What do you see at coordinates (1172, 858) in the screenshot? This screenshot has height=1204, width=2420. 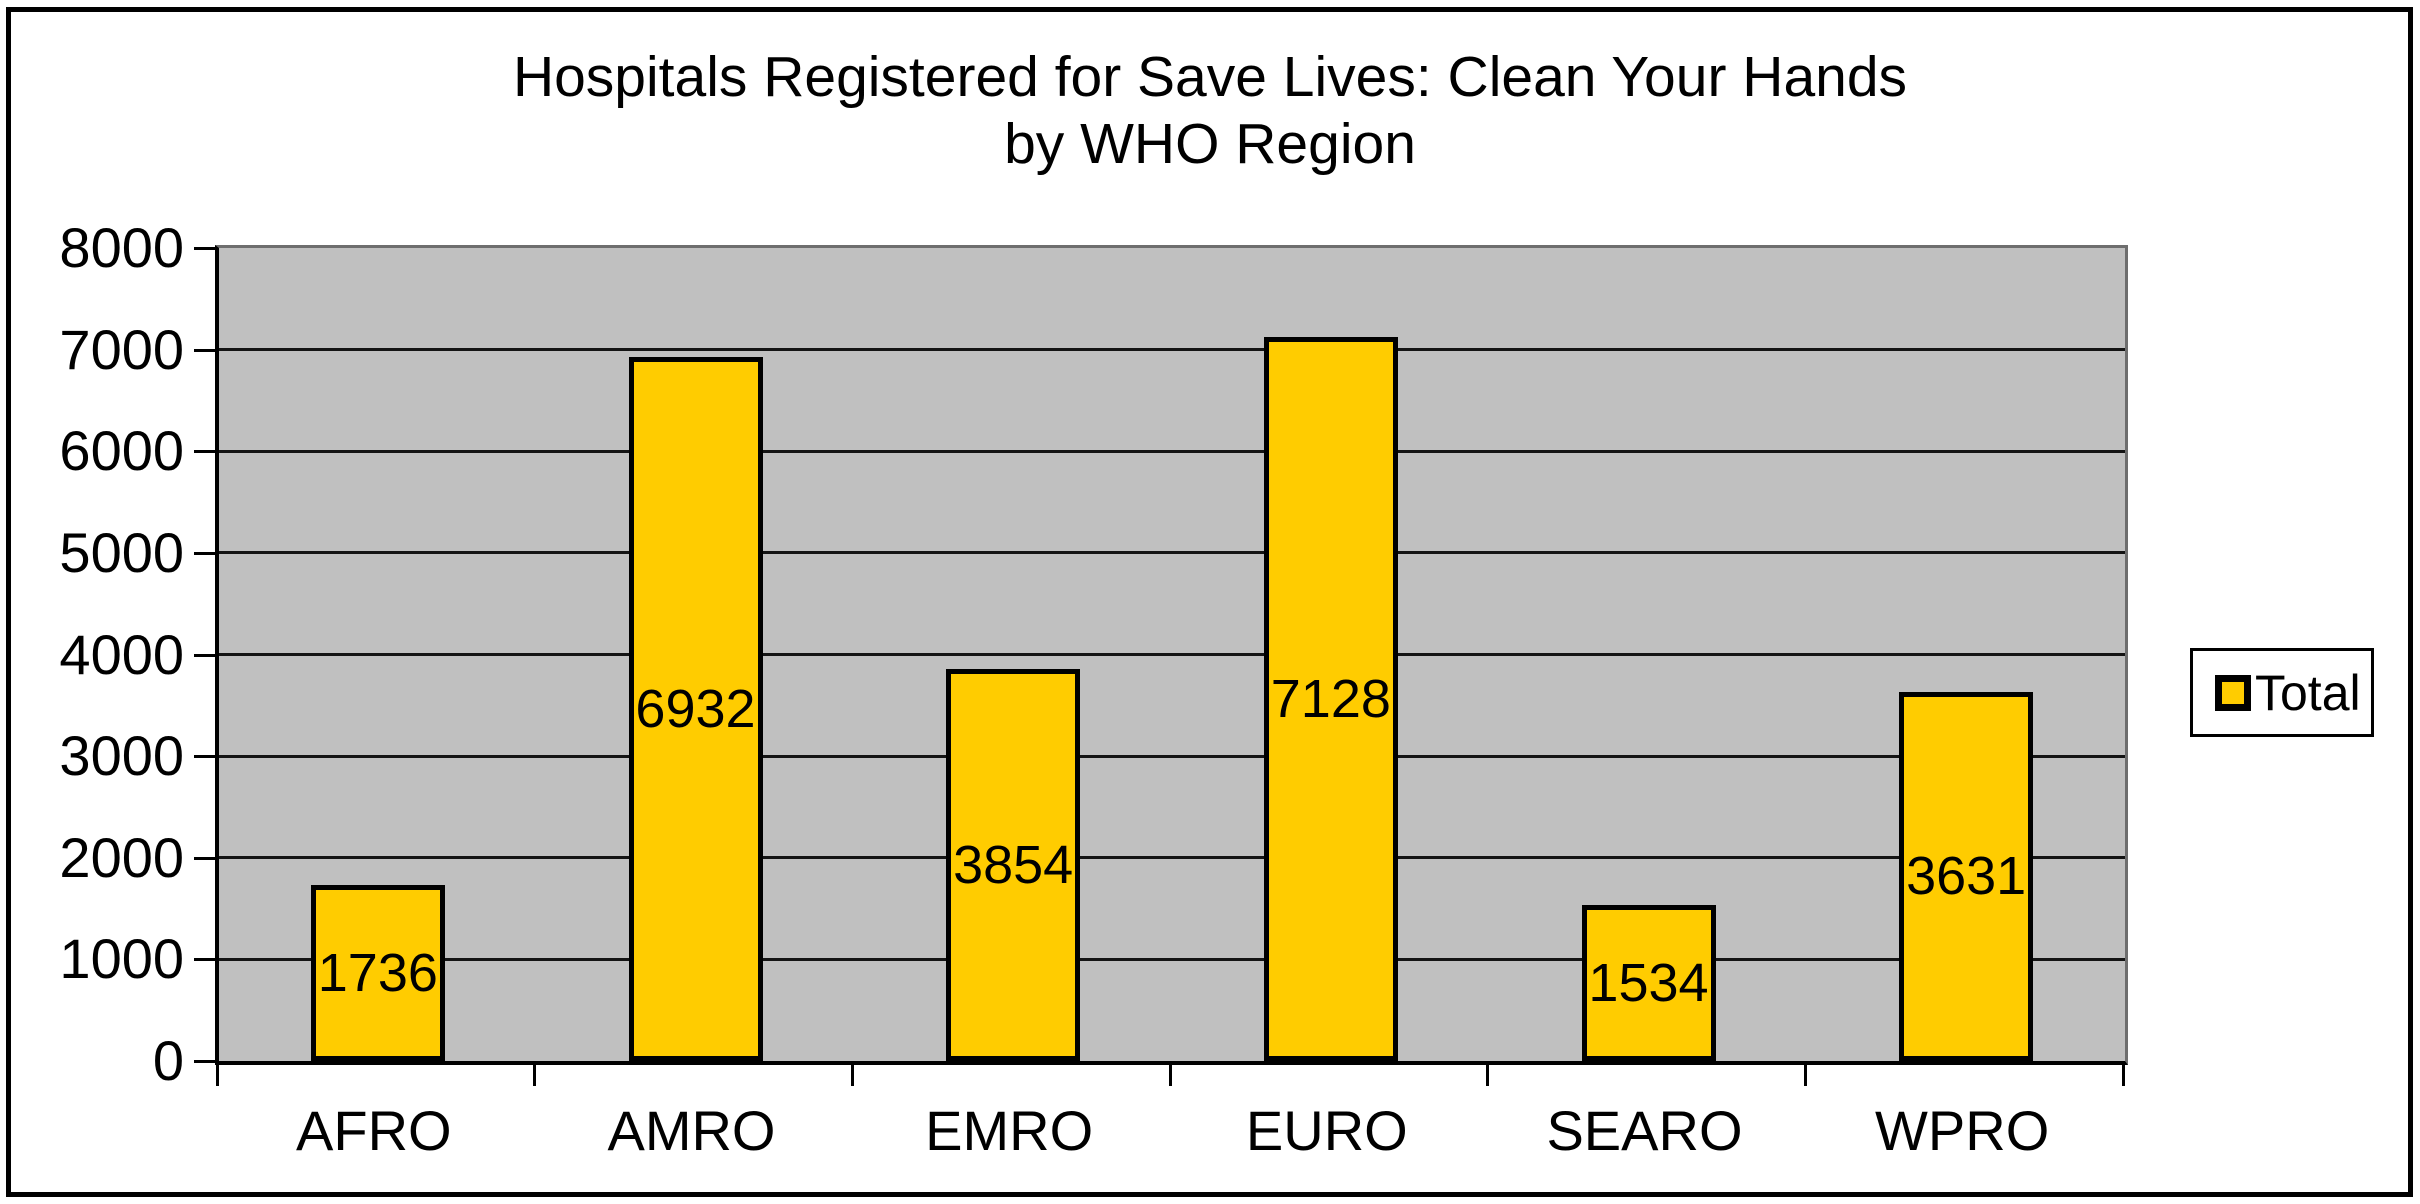 I see `gridline-2000` at bounding box center [1172, 858].